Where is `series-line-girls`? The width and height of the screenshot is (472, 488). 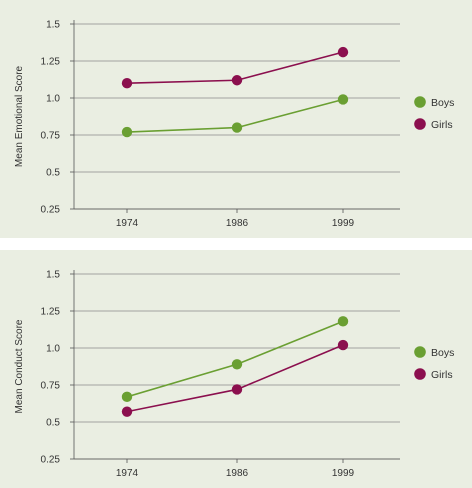
series-line-girls is located at coordinates (235, 378).